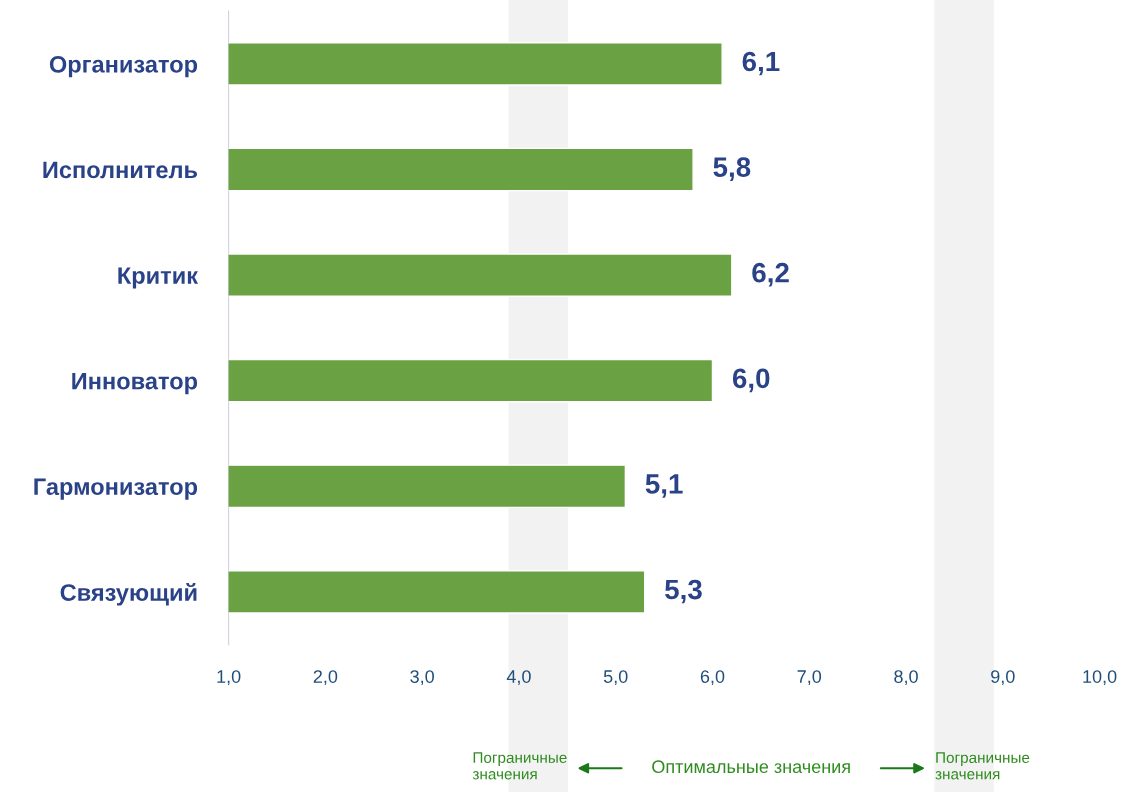 This screenshot has width=1143, height=792. Describe the element at coordinates (1100, 678) in the screenshot. I see `x-tick-label: 10,0` at that location.